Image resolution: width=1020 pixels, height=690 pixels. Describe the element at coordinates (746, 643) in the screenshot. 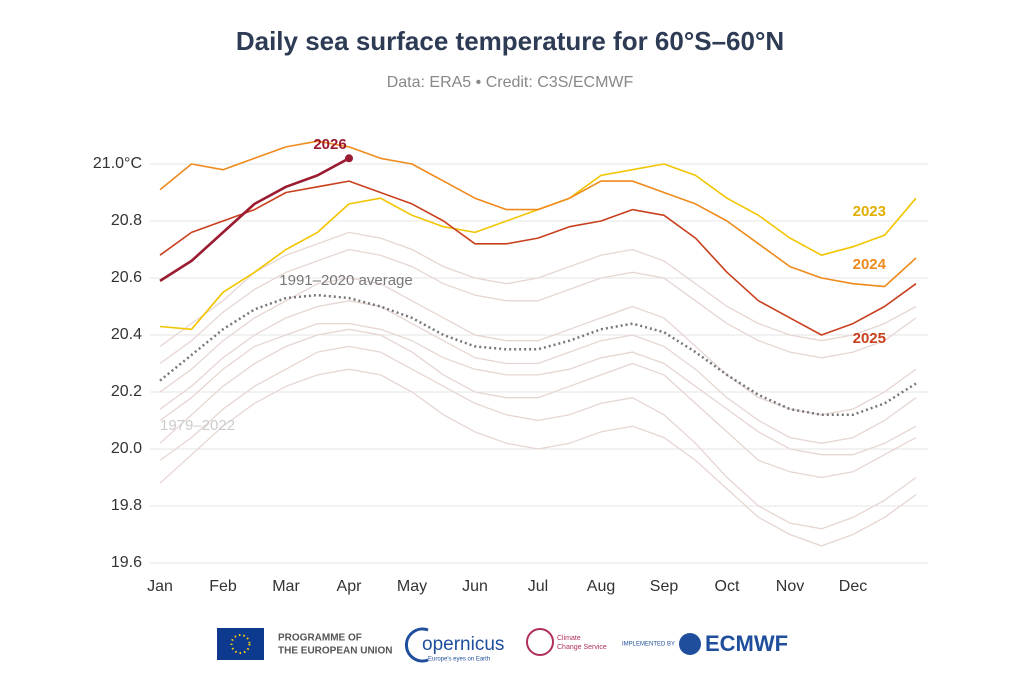

I see `ecmwf-text: ECMWF` at that location.